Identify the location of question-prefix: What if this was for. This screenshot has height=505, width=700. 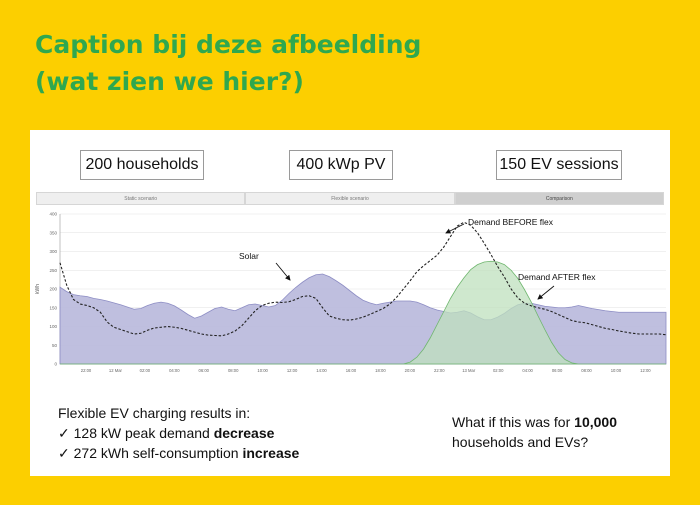
(513, 422).